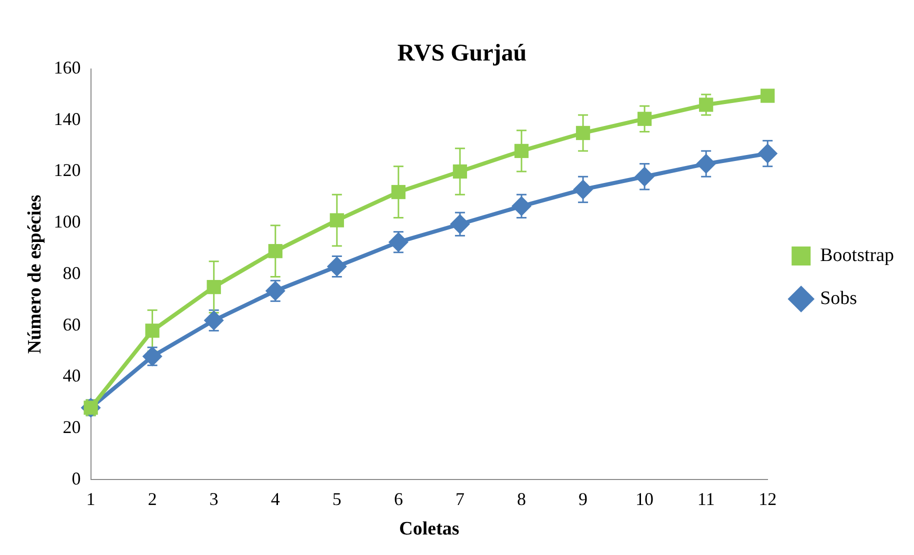 Image resolution: width=914 pixels, height=555 pixels. What do you see at coordinates (337, 499) in the screenshot?
I see `x-tick-label: 5` at bounding box center [337, 499].